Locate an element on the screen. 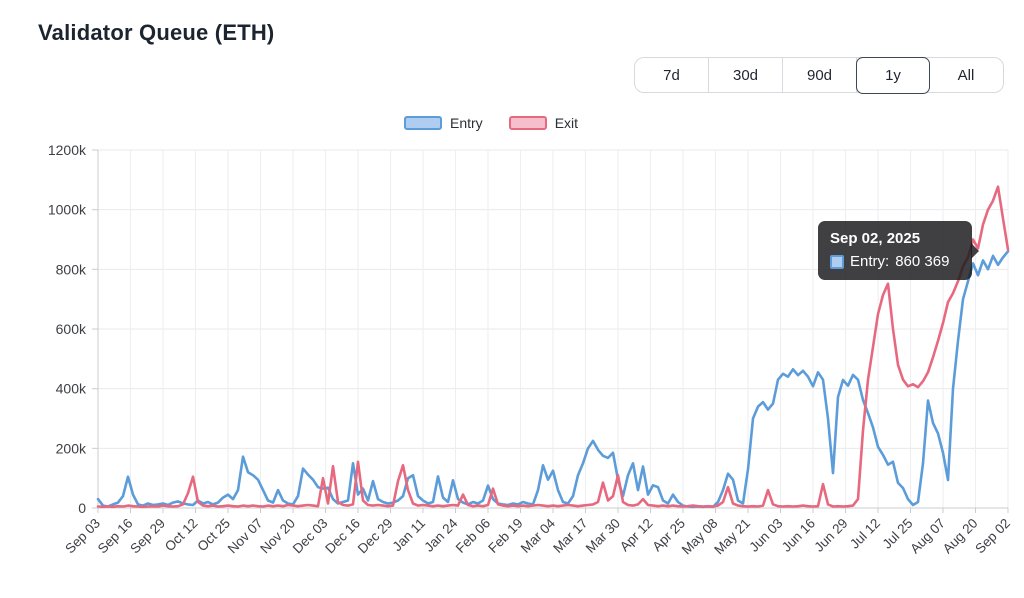 Image resolution: width=1024 pixels, height=598 pixels. svg-text: Nov 07 is located at coordinates (245, 536).